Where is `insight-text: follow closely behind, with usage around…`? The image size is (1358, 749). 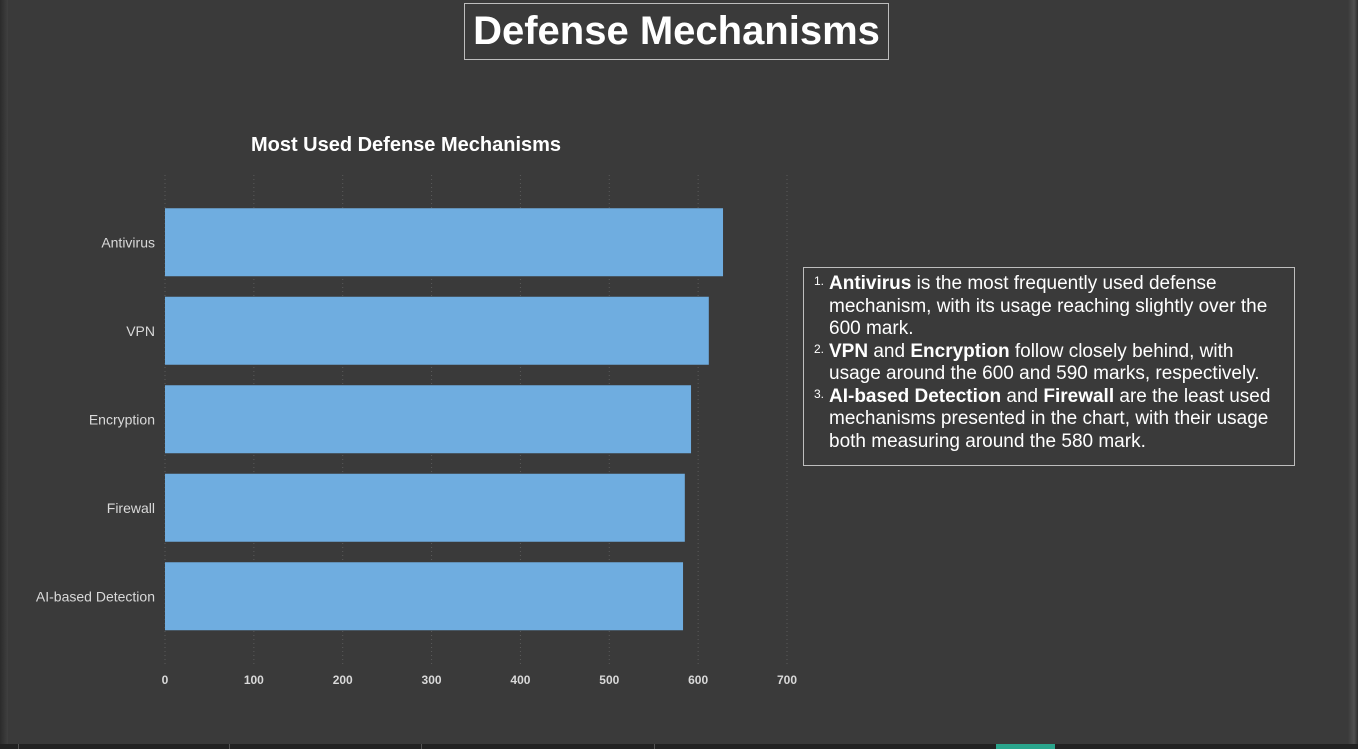
insight-text: follow closely behind, with usage around… is located at coordinates (1044, 362).